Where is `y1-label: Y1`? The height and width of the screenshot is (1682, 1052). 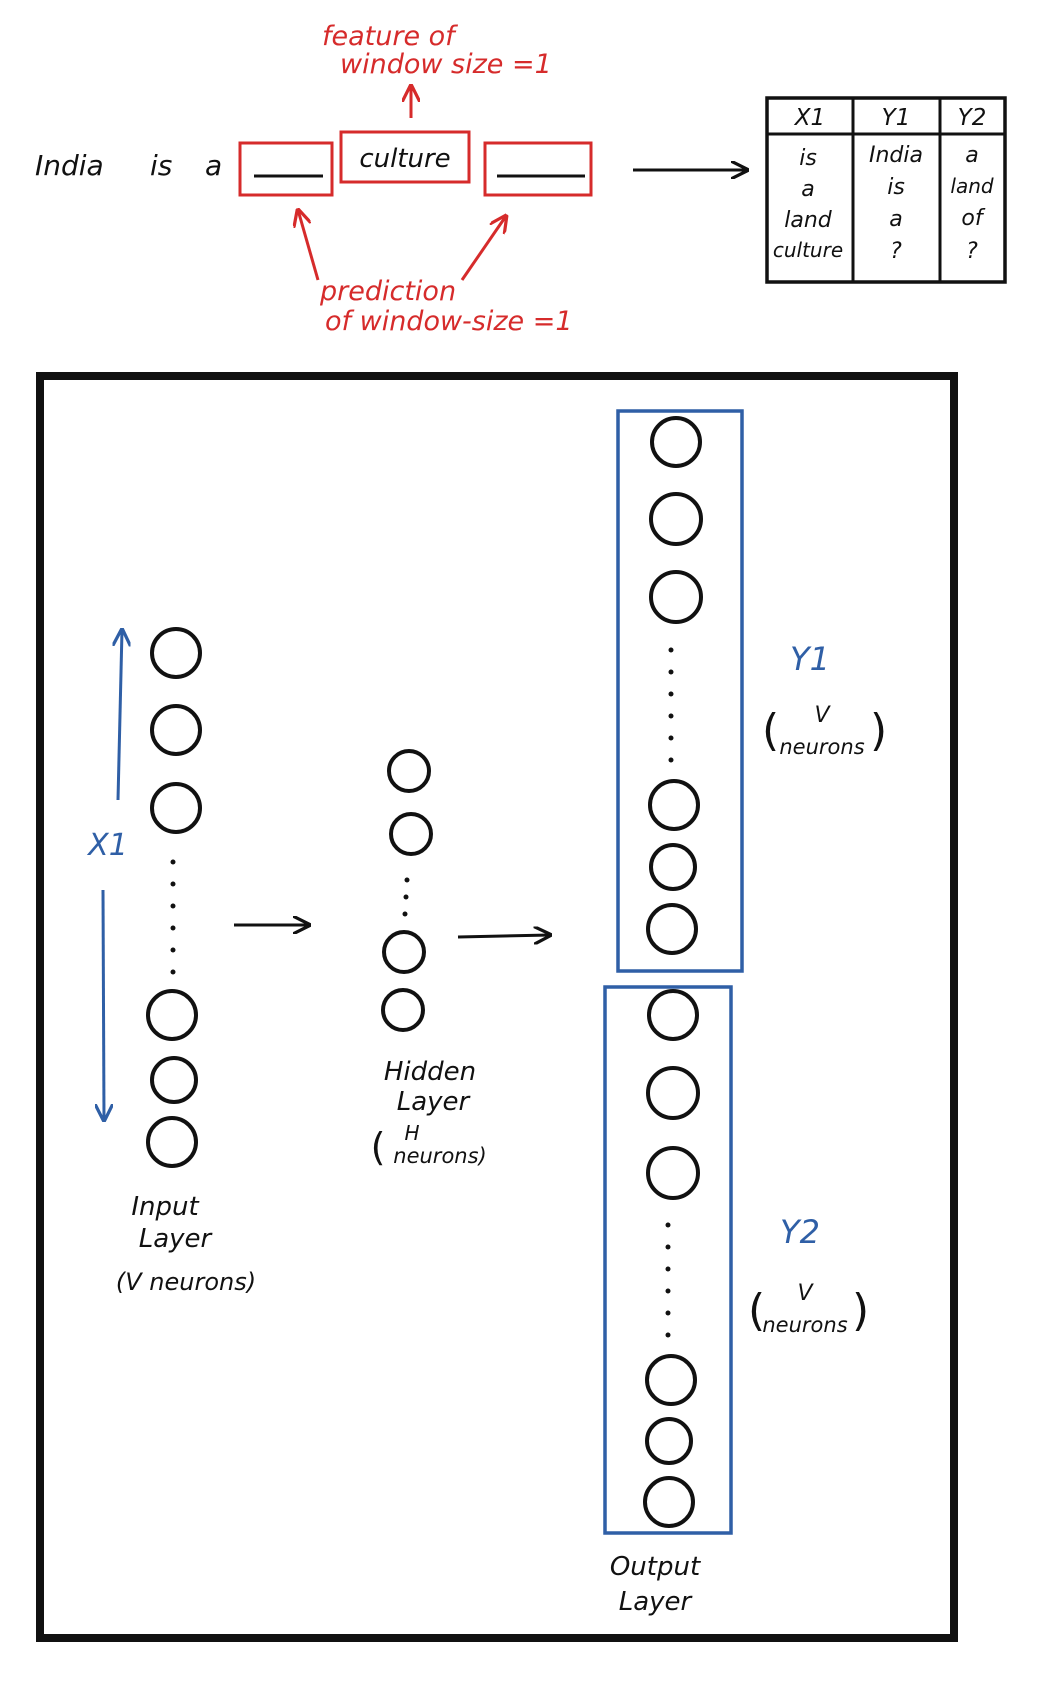 y1-label: Y1 is located at coordinates (810, 659).